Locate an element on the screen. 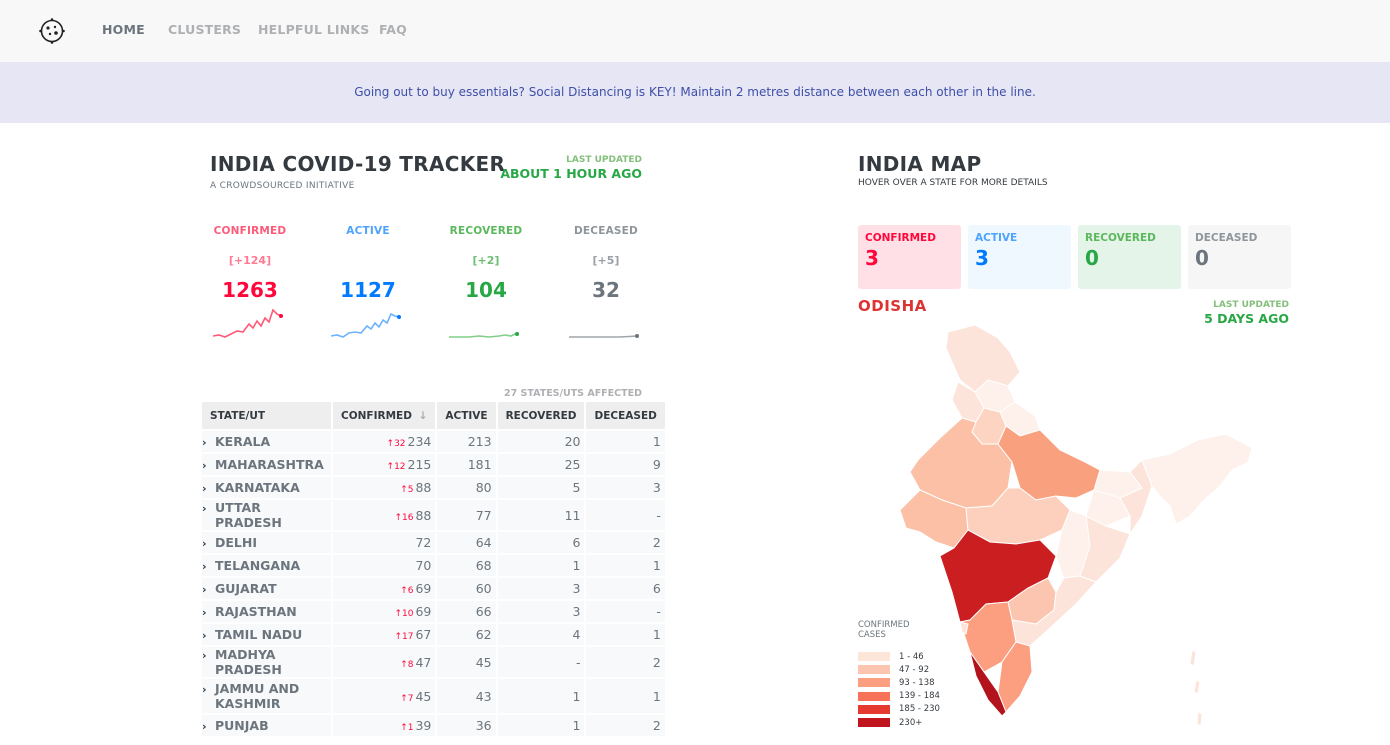  delta-value: 17 is located at coordinates (408, 637).